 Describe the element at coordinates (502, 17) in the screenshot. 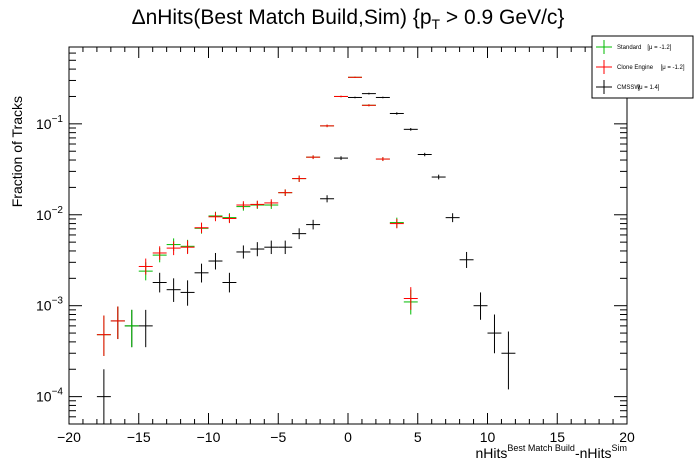

I see `title-suffix: > 0.9 GeV/c}` at that location.